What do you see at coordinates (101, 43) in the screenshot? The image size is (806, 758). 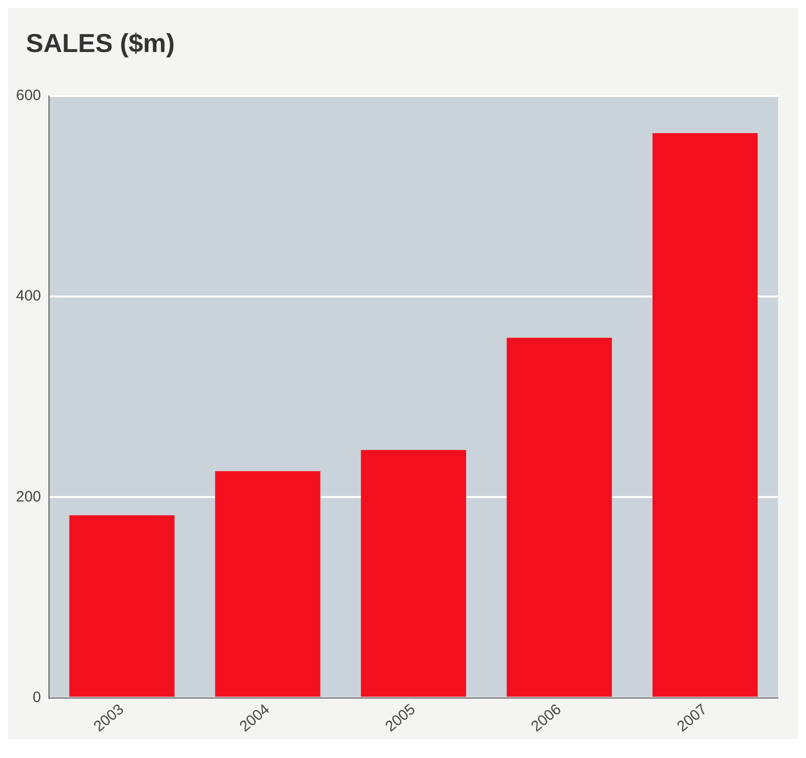 I see `chart-title: SALES ($m)` at bounding box center [101, 43].